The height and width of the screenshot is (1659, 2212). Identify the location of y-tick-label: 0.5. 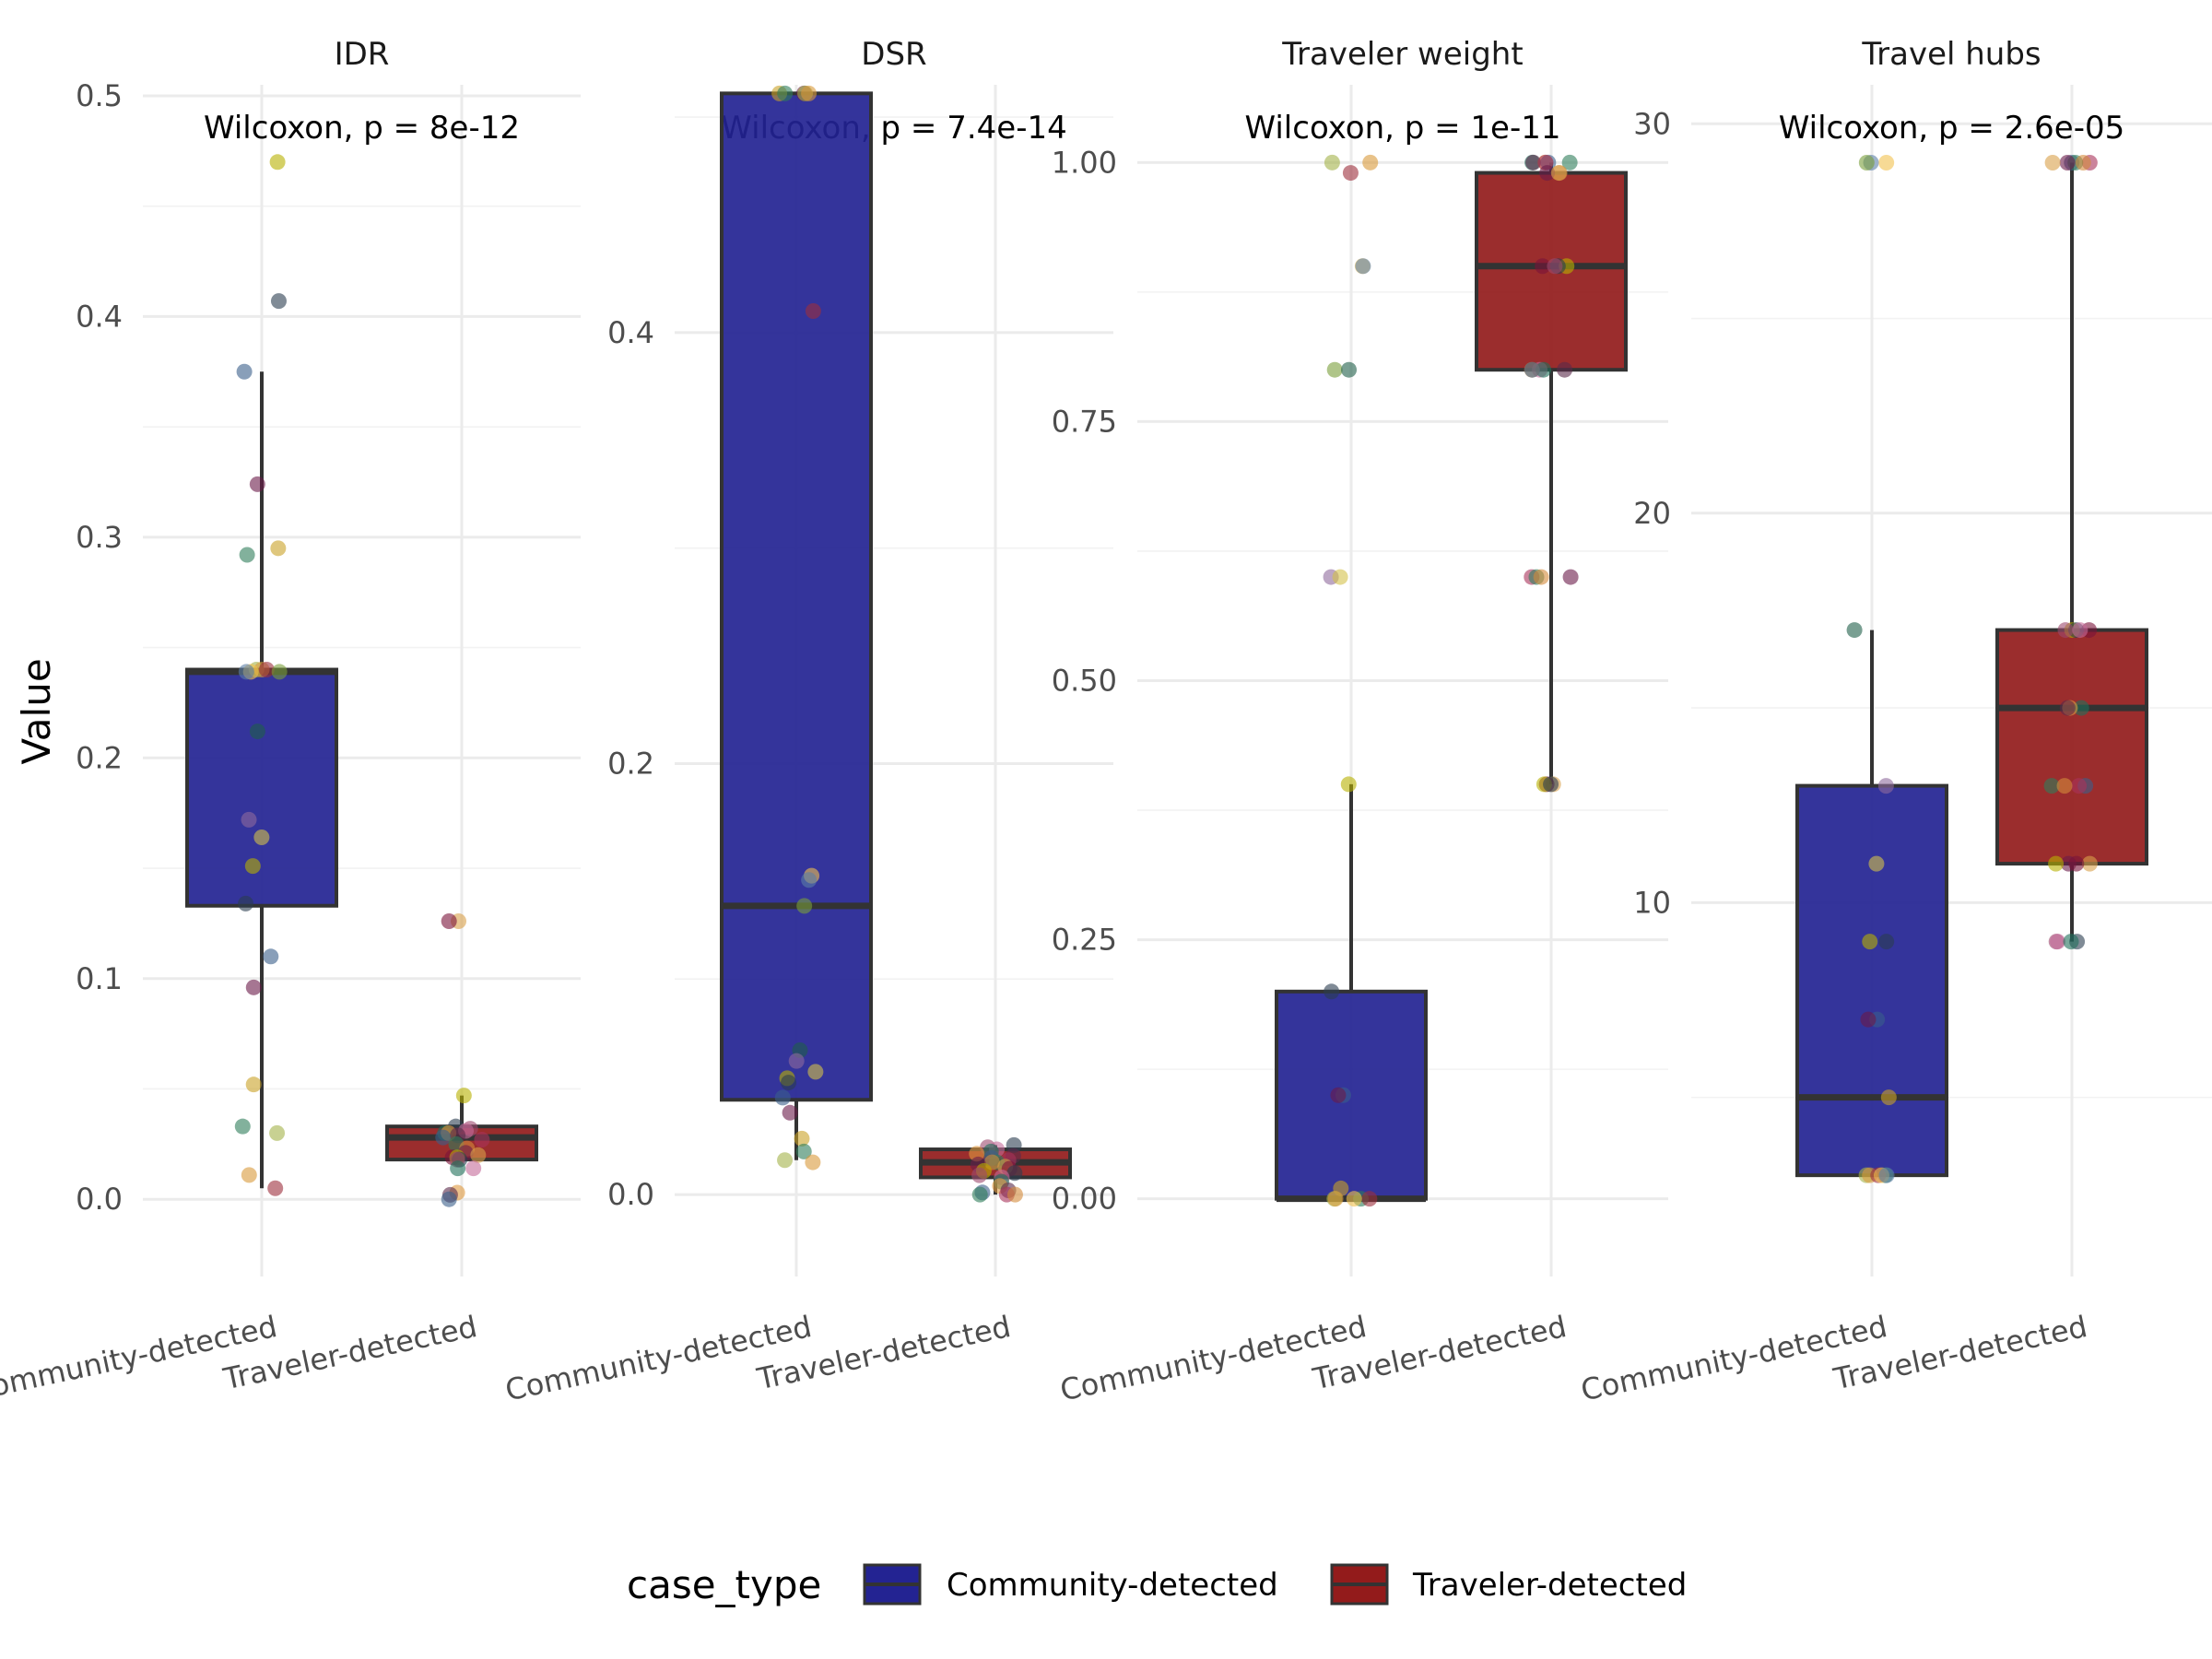
(99, 95).